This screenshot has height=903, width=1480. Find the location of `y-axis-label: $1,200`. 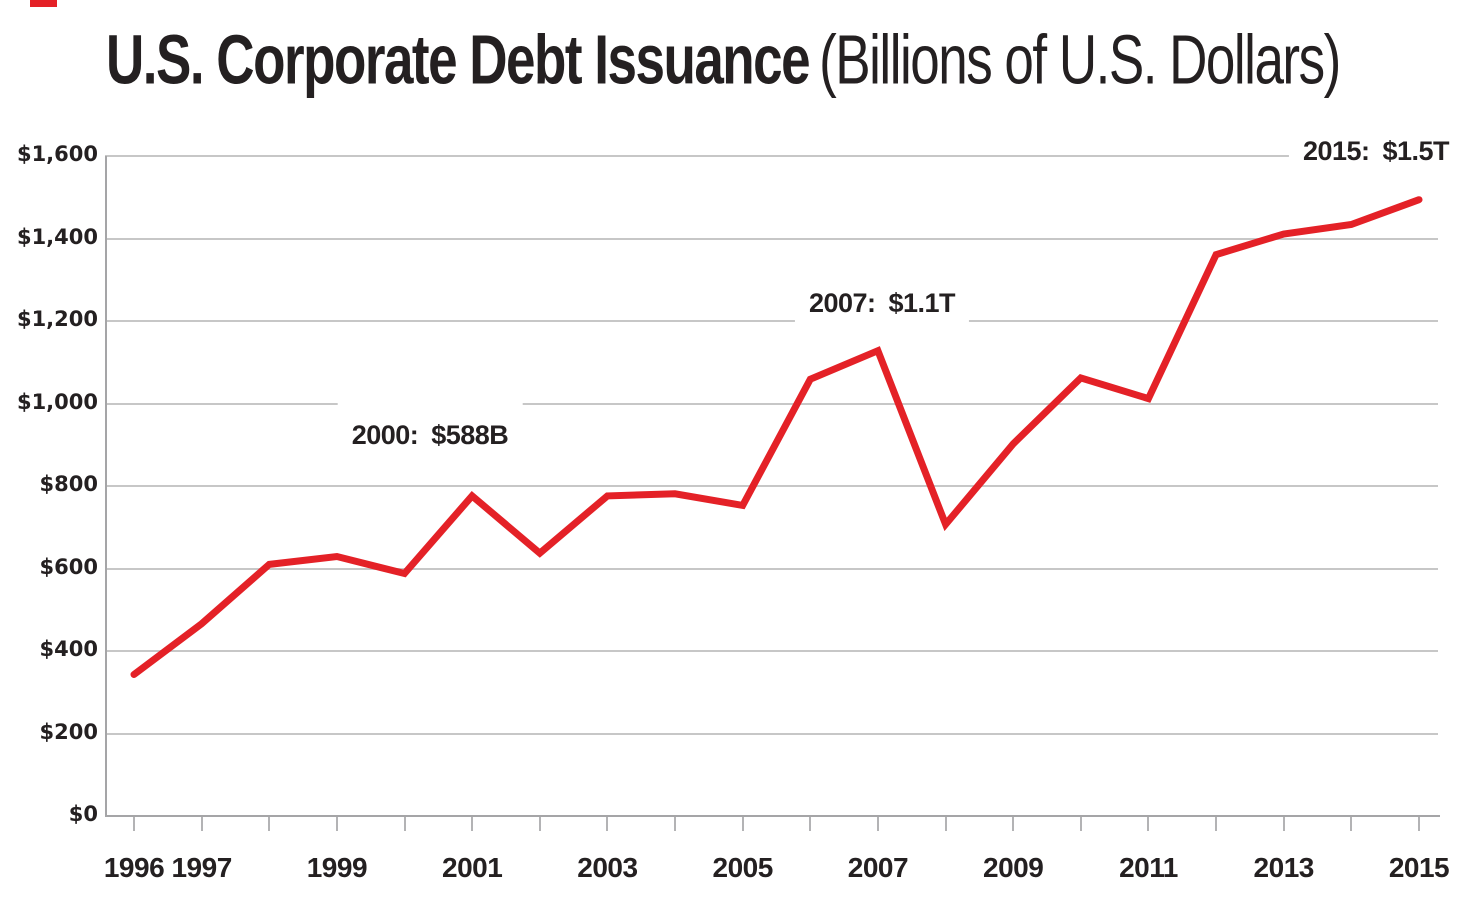

y-axis-label: $1,200 is located at coordinates (57, 319).